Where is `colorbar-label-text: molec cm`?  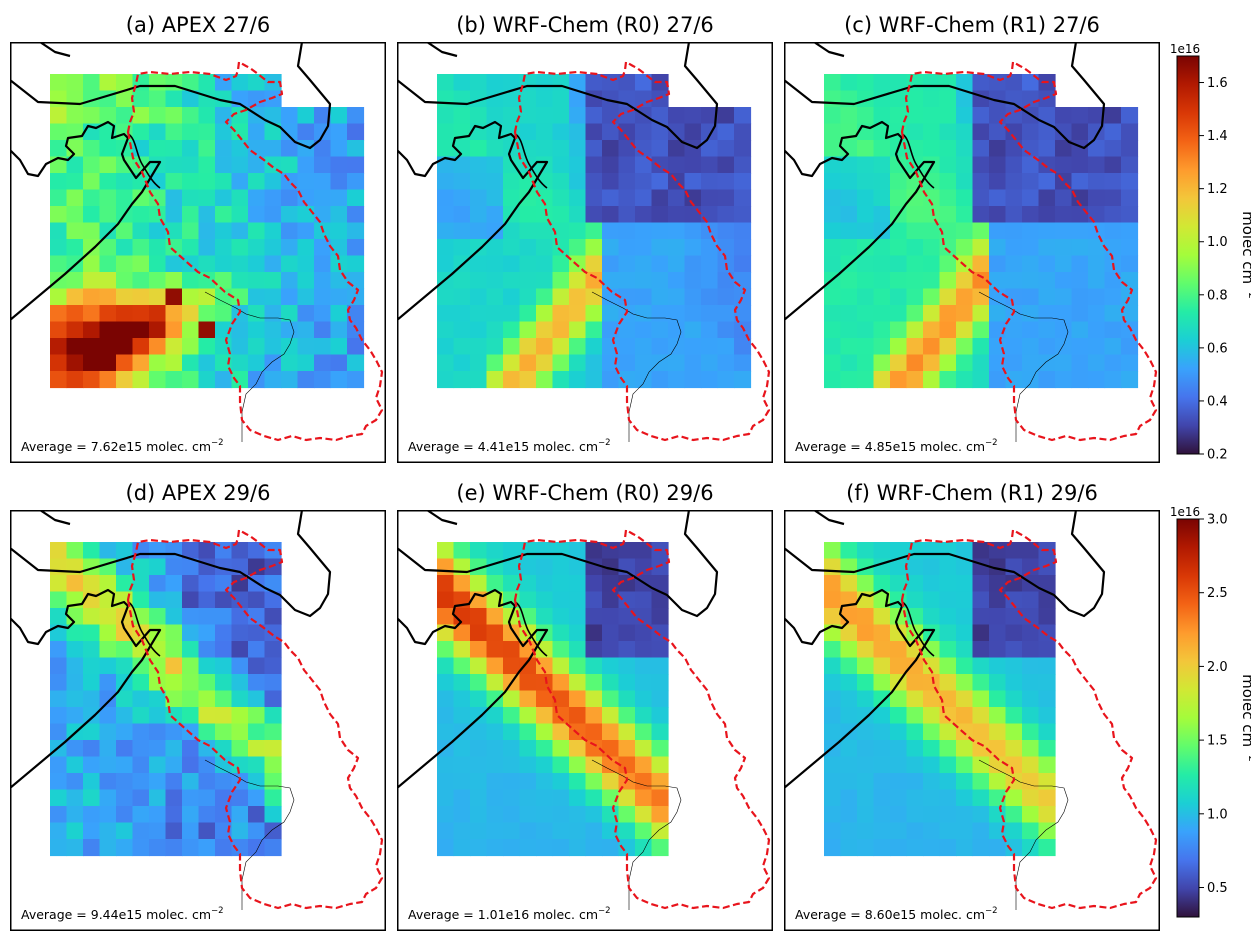
colorbar-label-text: molec cm is located at coordinates (1245, 247).